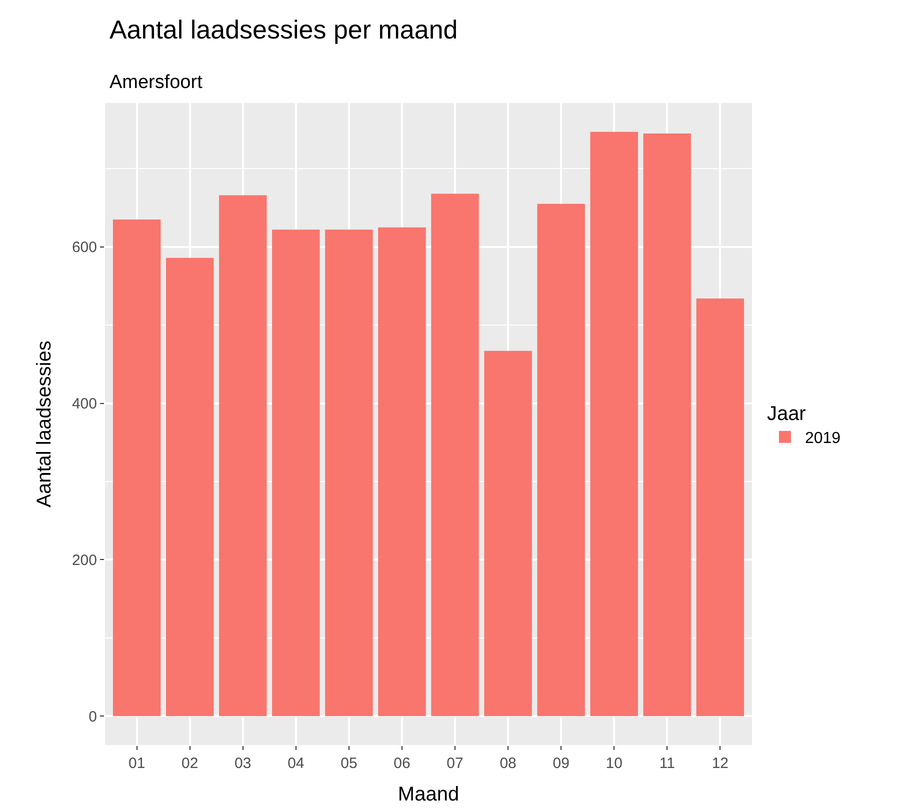 The image size is (912, 812). Describe the element at coordinates (137, 763) in the screenshot. I see `x-tick-label: 01` at that location.